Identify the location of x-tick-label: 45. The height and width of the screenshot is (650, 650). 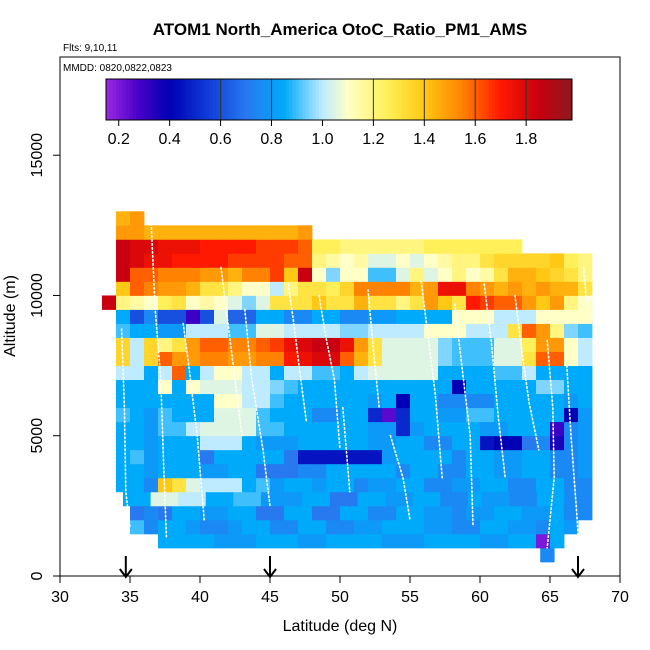
(270, 597).